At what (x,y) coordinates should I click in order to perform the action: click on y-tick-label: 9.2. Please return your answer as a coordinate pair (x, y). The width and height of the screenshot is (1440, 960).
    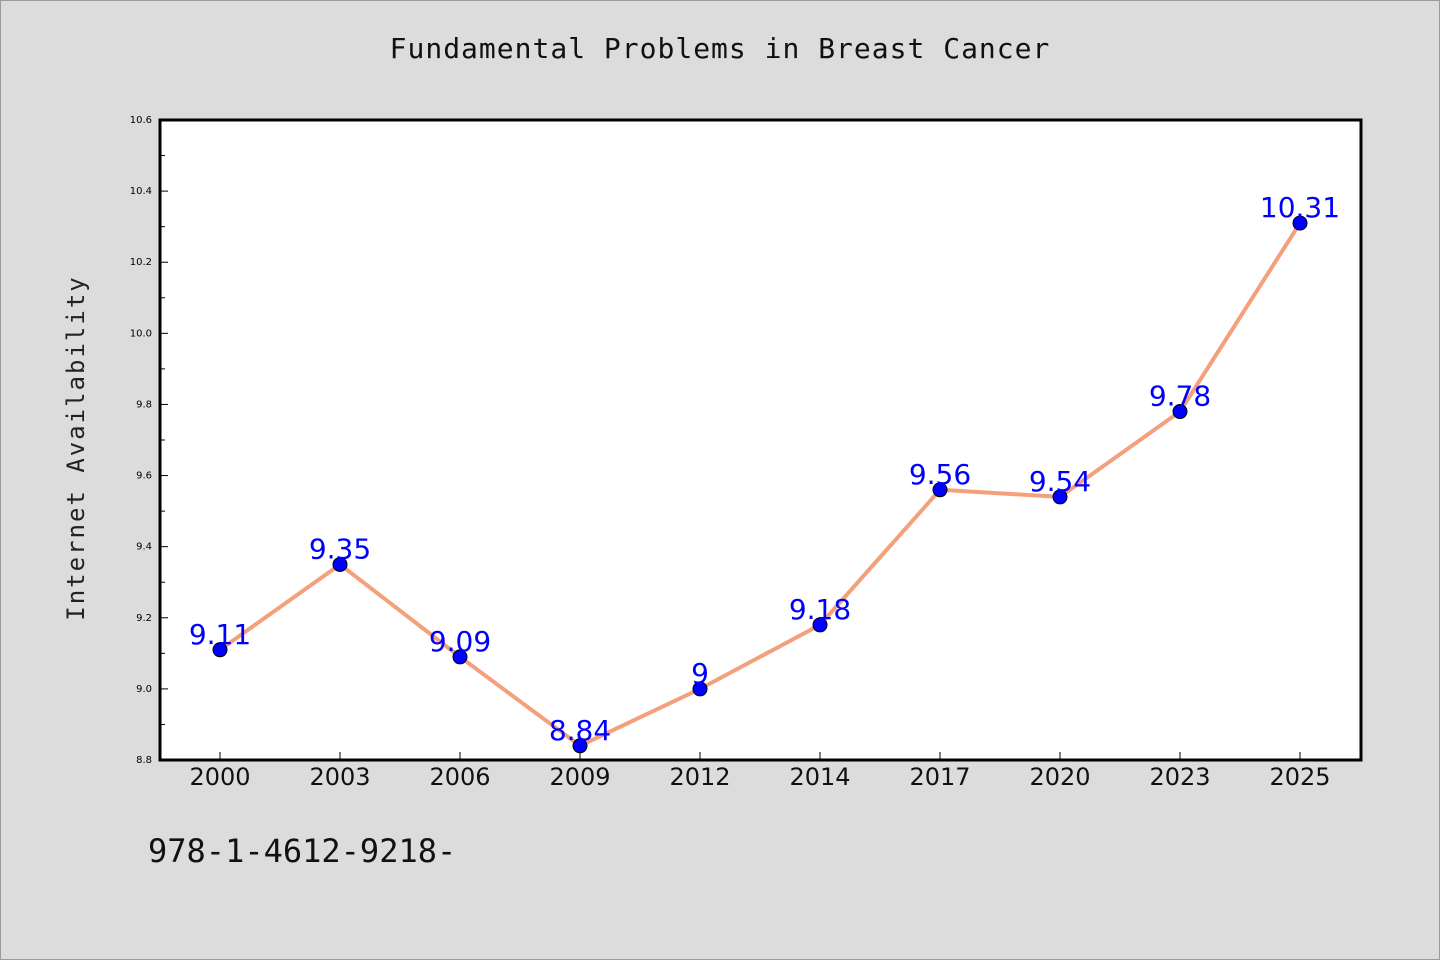
    Looking at the image, I should click on (144, 618).